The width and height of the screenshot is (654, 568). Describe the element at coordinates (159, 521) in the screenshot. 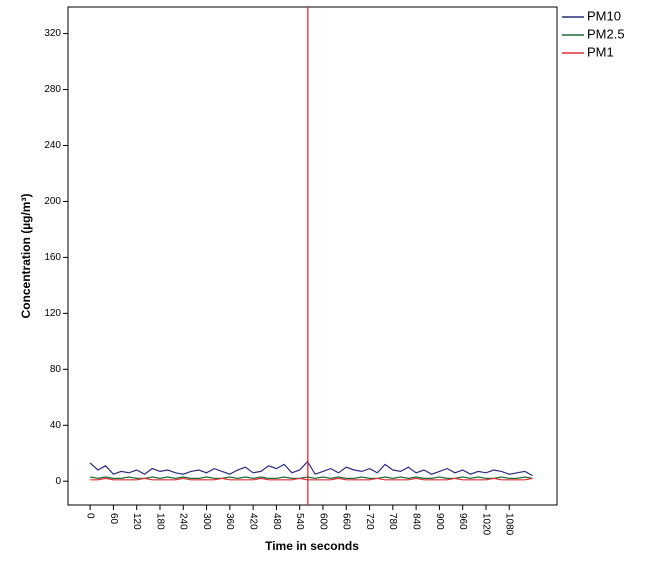

I see `x-tick-label: 180` at that location.